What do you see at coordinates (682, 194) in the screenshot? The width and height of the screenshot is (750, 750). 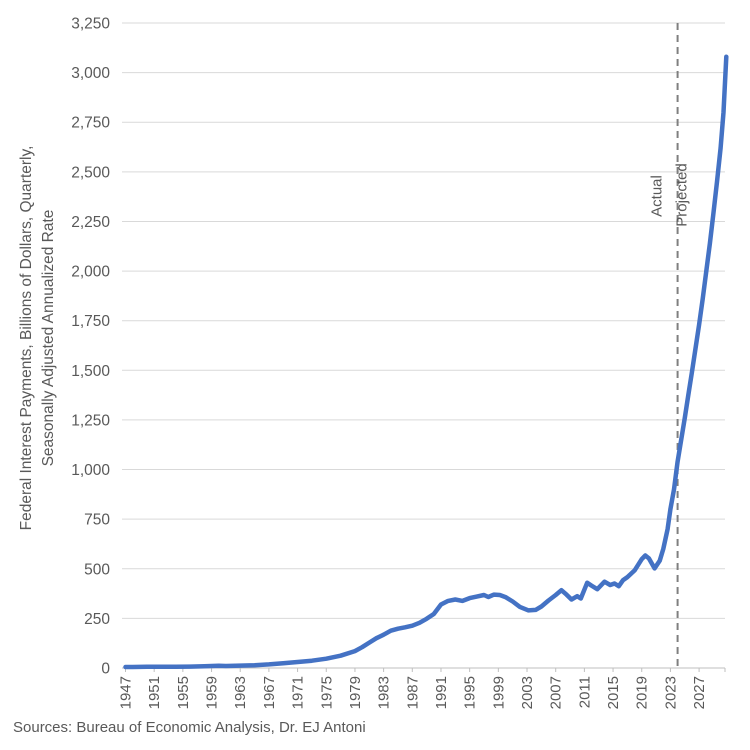 I see `projected-label: Projected` at bounding box center [682, 194].